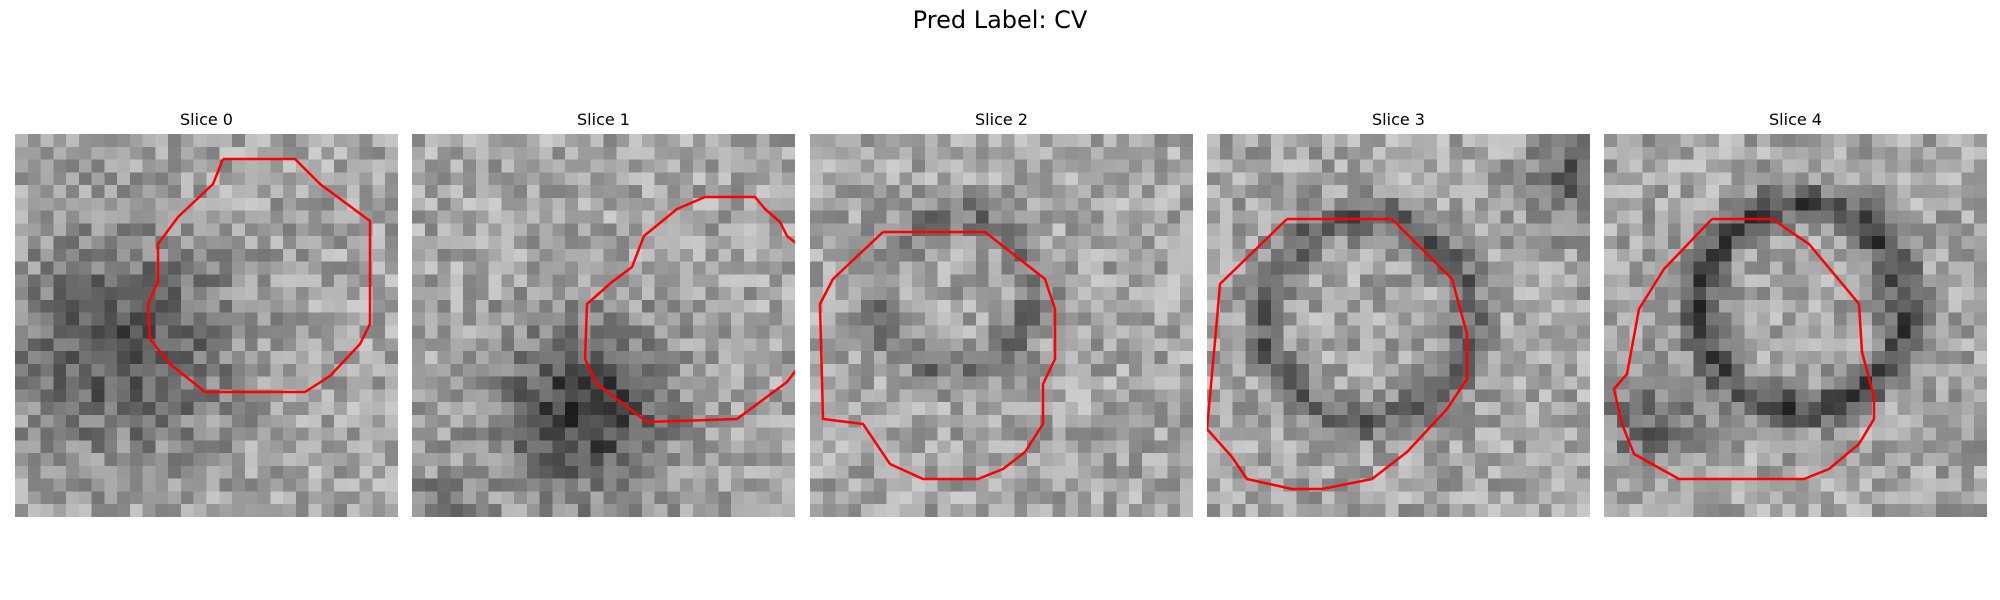  What do you see at coordinates (1000, 20) in the screenshot?
I see `figure-title: Pred Label: CV` at bounding box center [1000, 20].